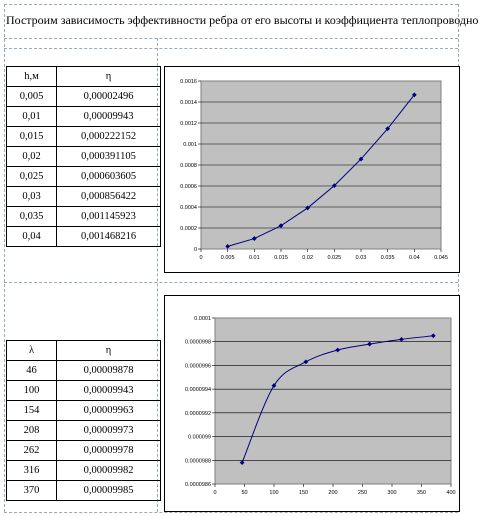 The image size is (479, 516). Describe the element at coordinates (273, 493) in the screenshot. I see `x-tick-label: 100` at that location.